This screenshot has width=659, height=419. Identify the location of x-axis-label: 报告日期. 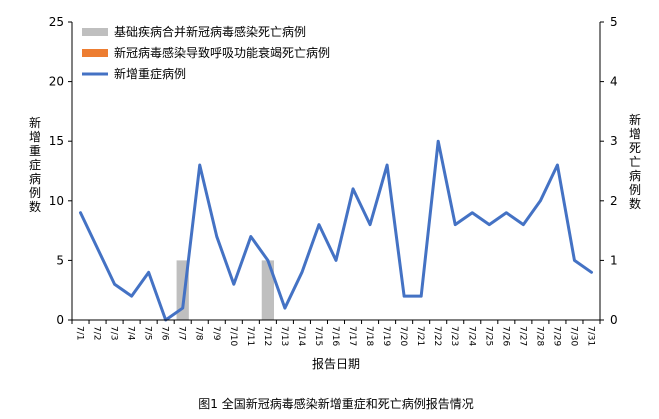
(336, 363).